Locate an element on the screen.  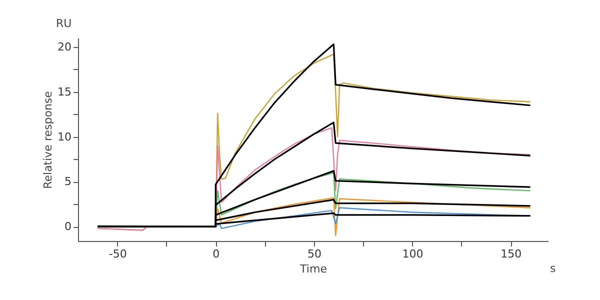
text: RU is located at coordinates (64, 23).